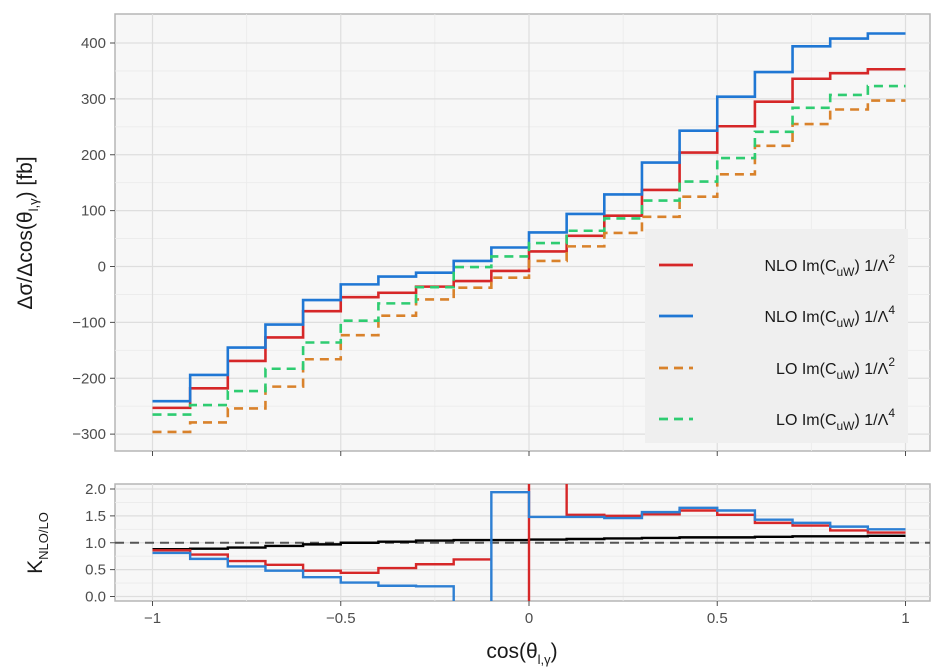  Describe the element at coordinates (93, 211) in the screenshot. I see `y-tick-label: 100` at that location.